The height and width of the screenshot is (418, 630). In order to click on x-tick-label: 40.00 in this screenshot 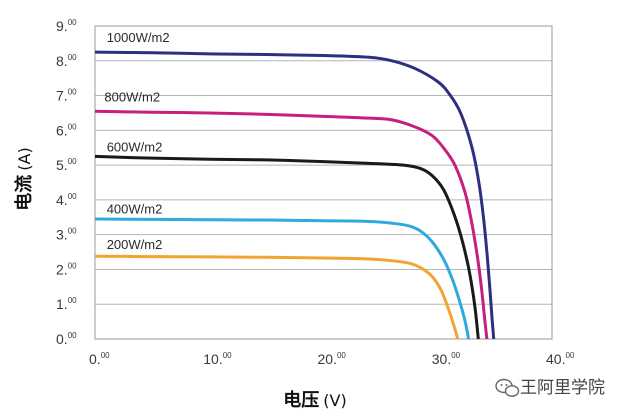, I will do `click(560, 359)`.